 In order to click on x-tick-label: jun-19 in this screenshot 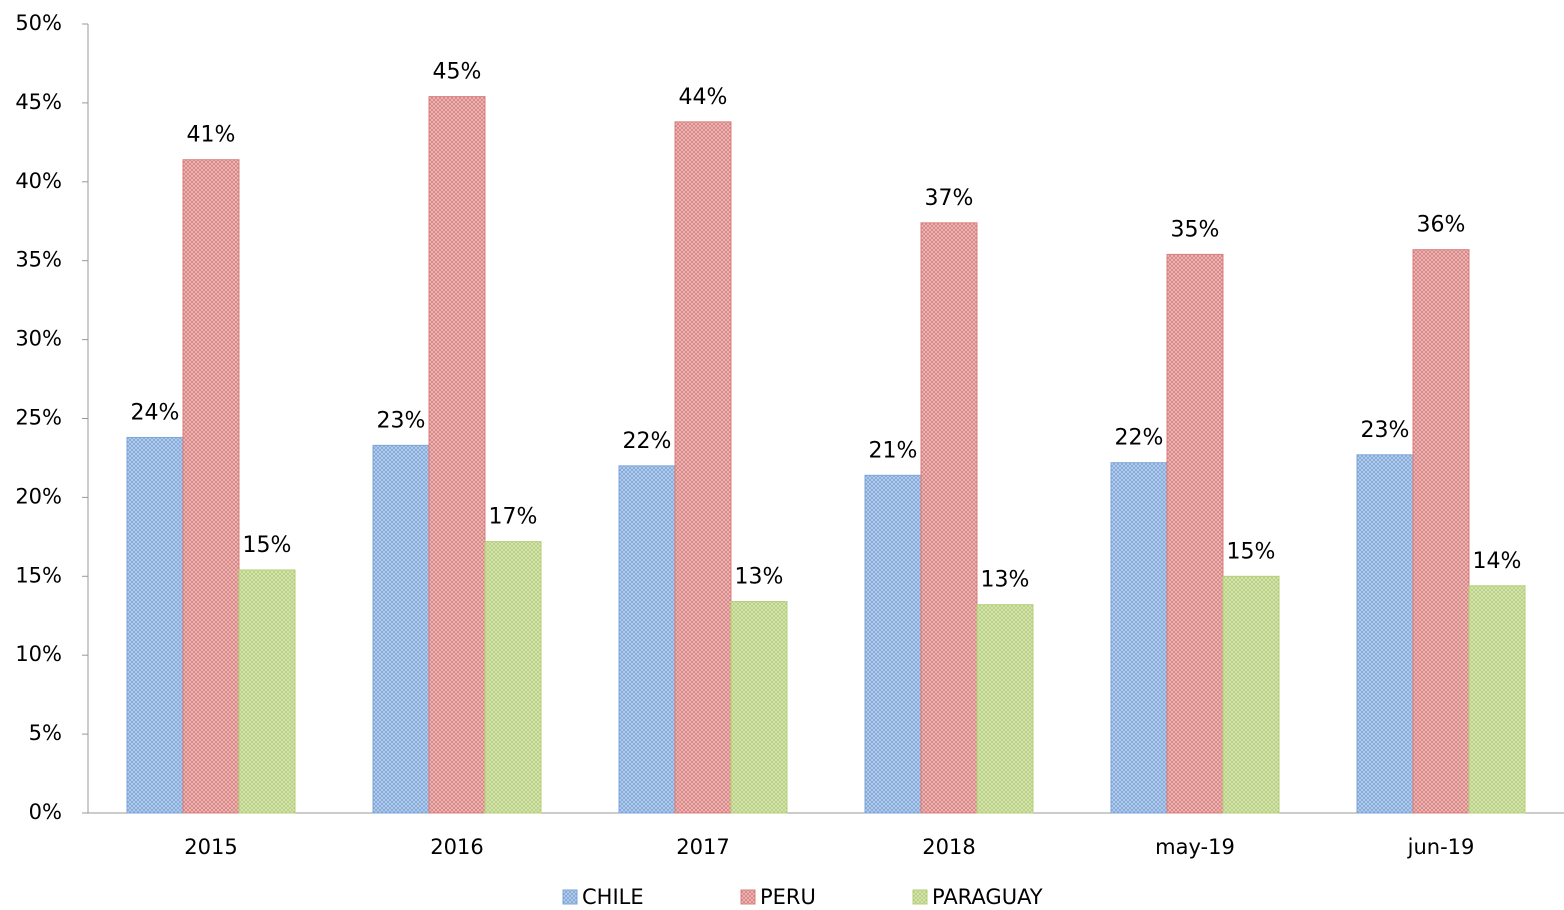, I will do `click(1441, 847)`.